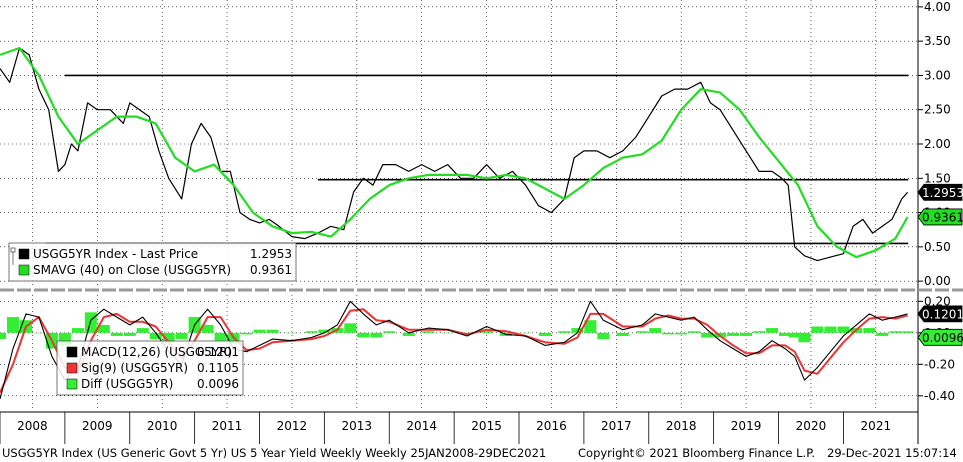 Image resolution: width=963 pixels, height=462 pixels. I want to click on legend-label: Sig(9) (USGG5YR), so click(134, 368).